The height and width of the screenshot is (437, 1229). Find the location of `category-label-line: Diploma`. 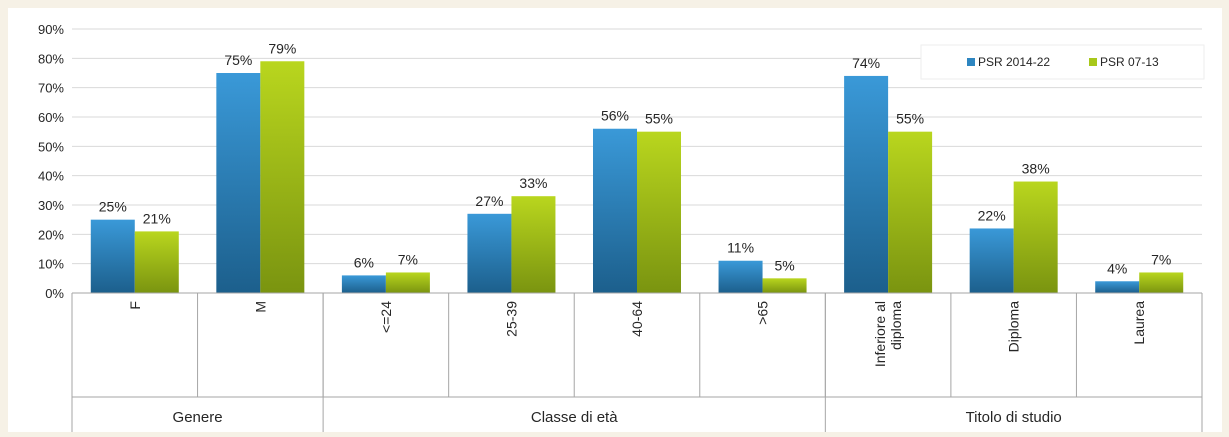

category-label-line: Diploma is located at coordinates (1014, 327).